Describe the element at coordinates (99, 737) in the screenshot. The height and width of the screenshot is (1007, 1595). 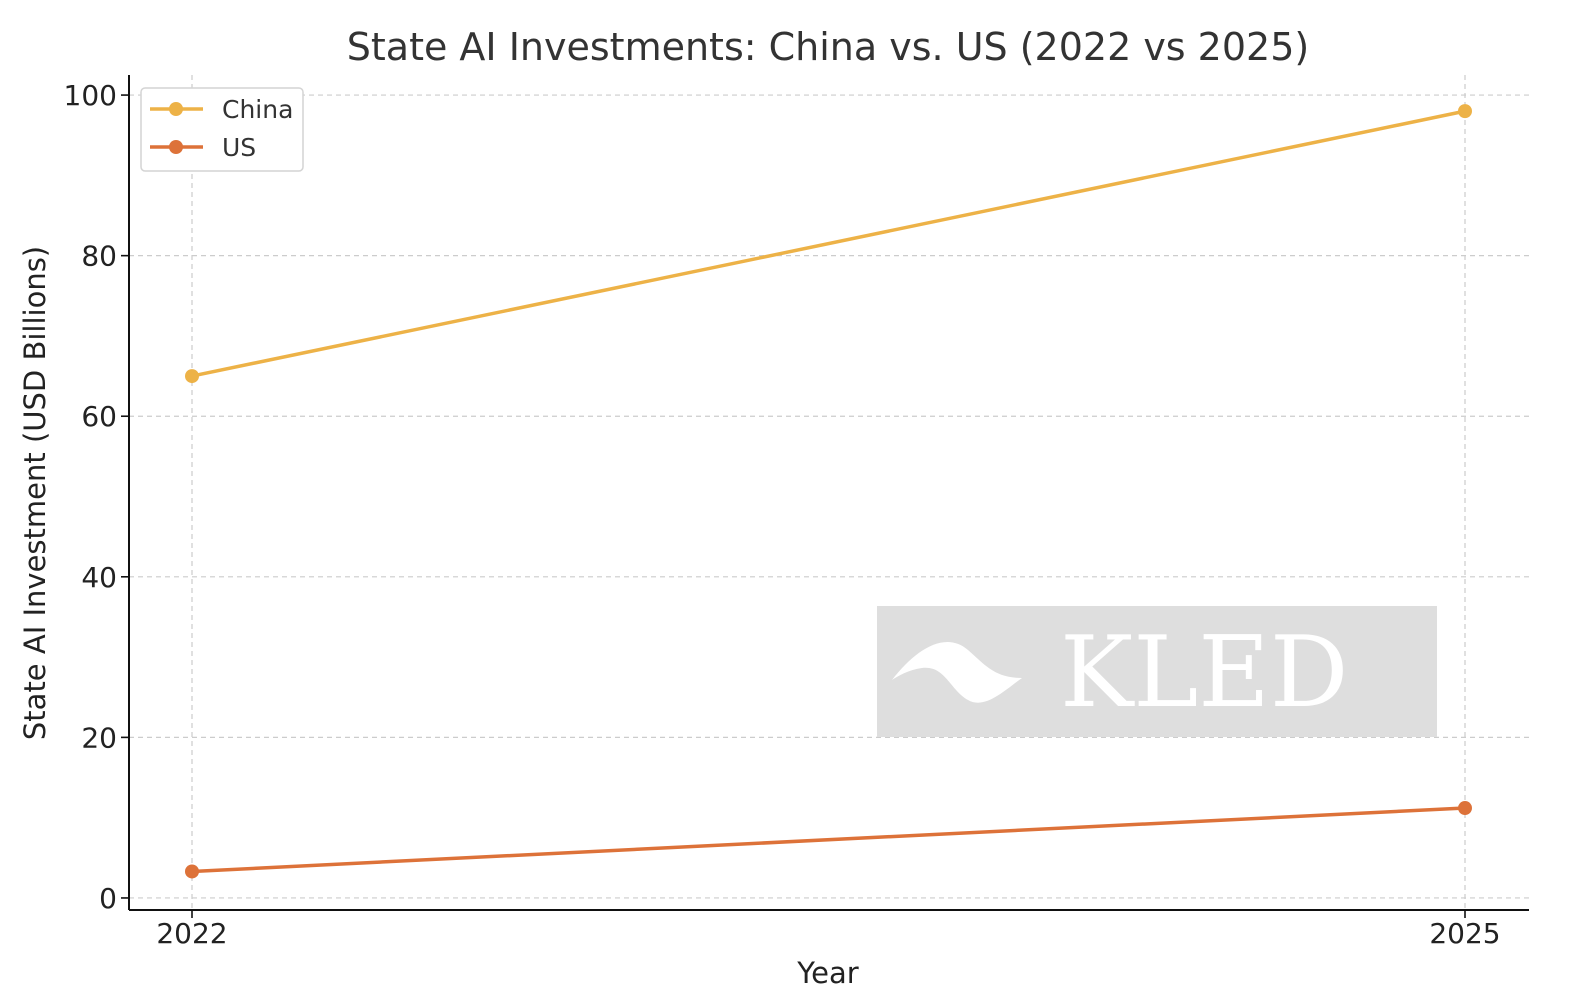
I see `y-tick-label: 20` at that location.